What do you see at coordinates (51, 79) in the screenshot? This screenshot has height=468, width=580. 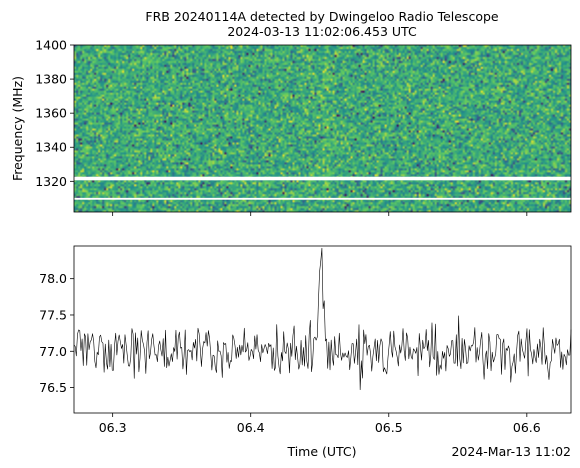 I see `spectrogram-y-tick-label: 1380` at bounding box center [51, 79].